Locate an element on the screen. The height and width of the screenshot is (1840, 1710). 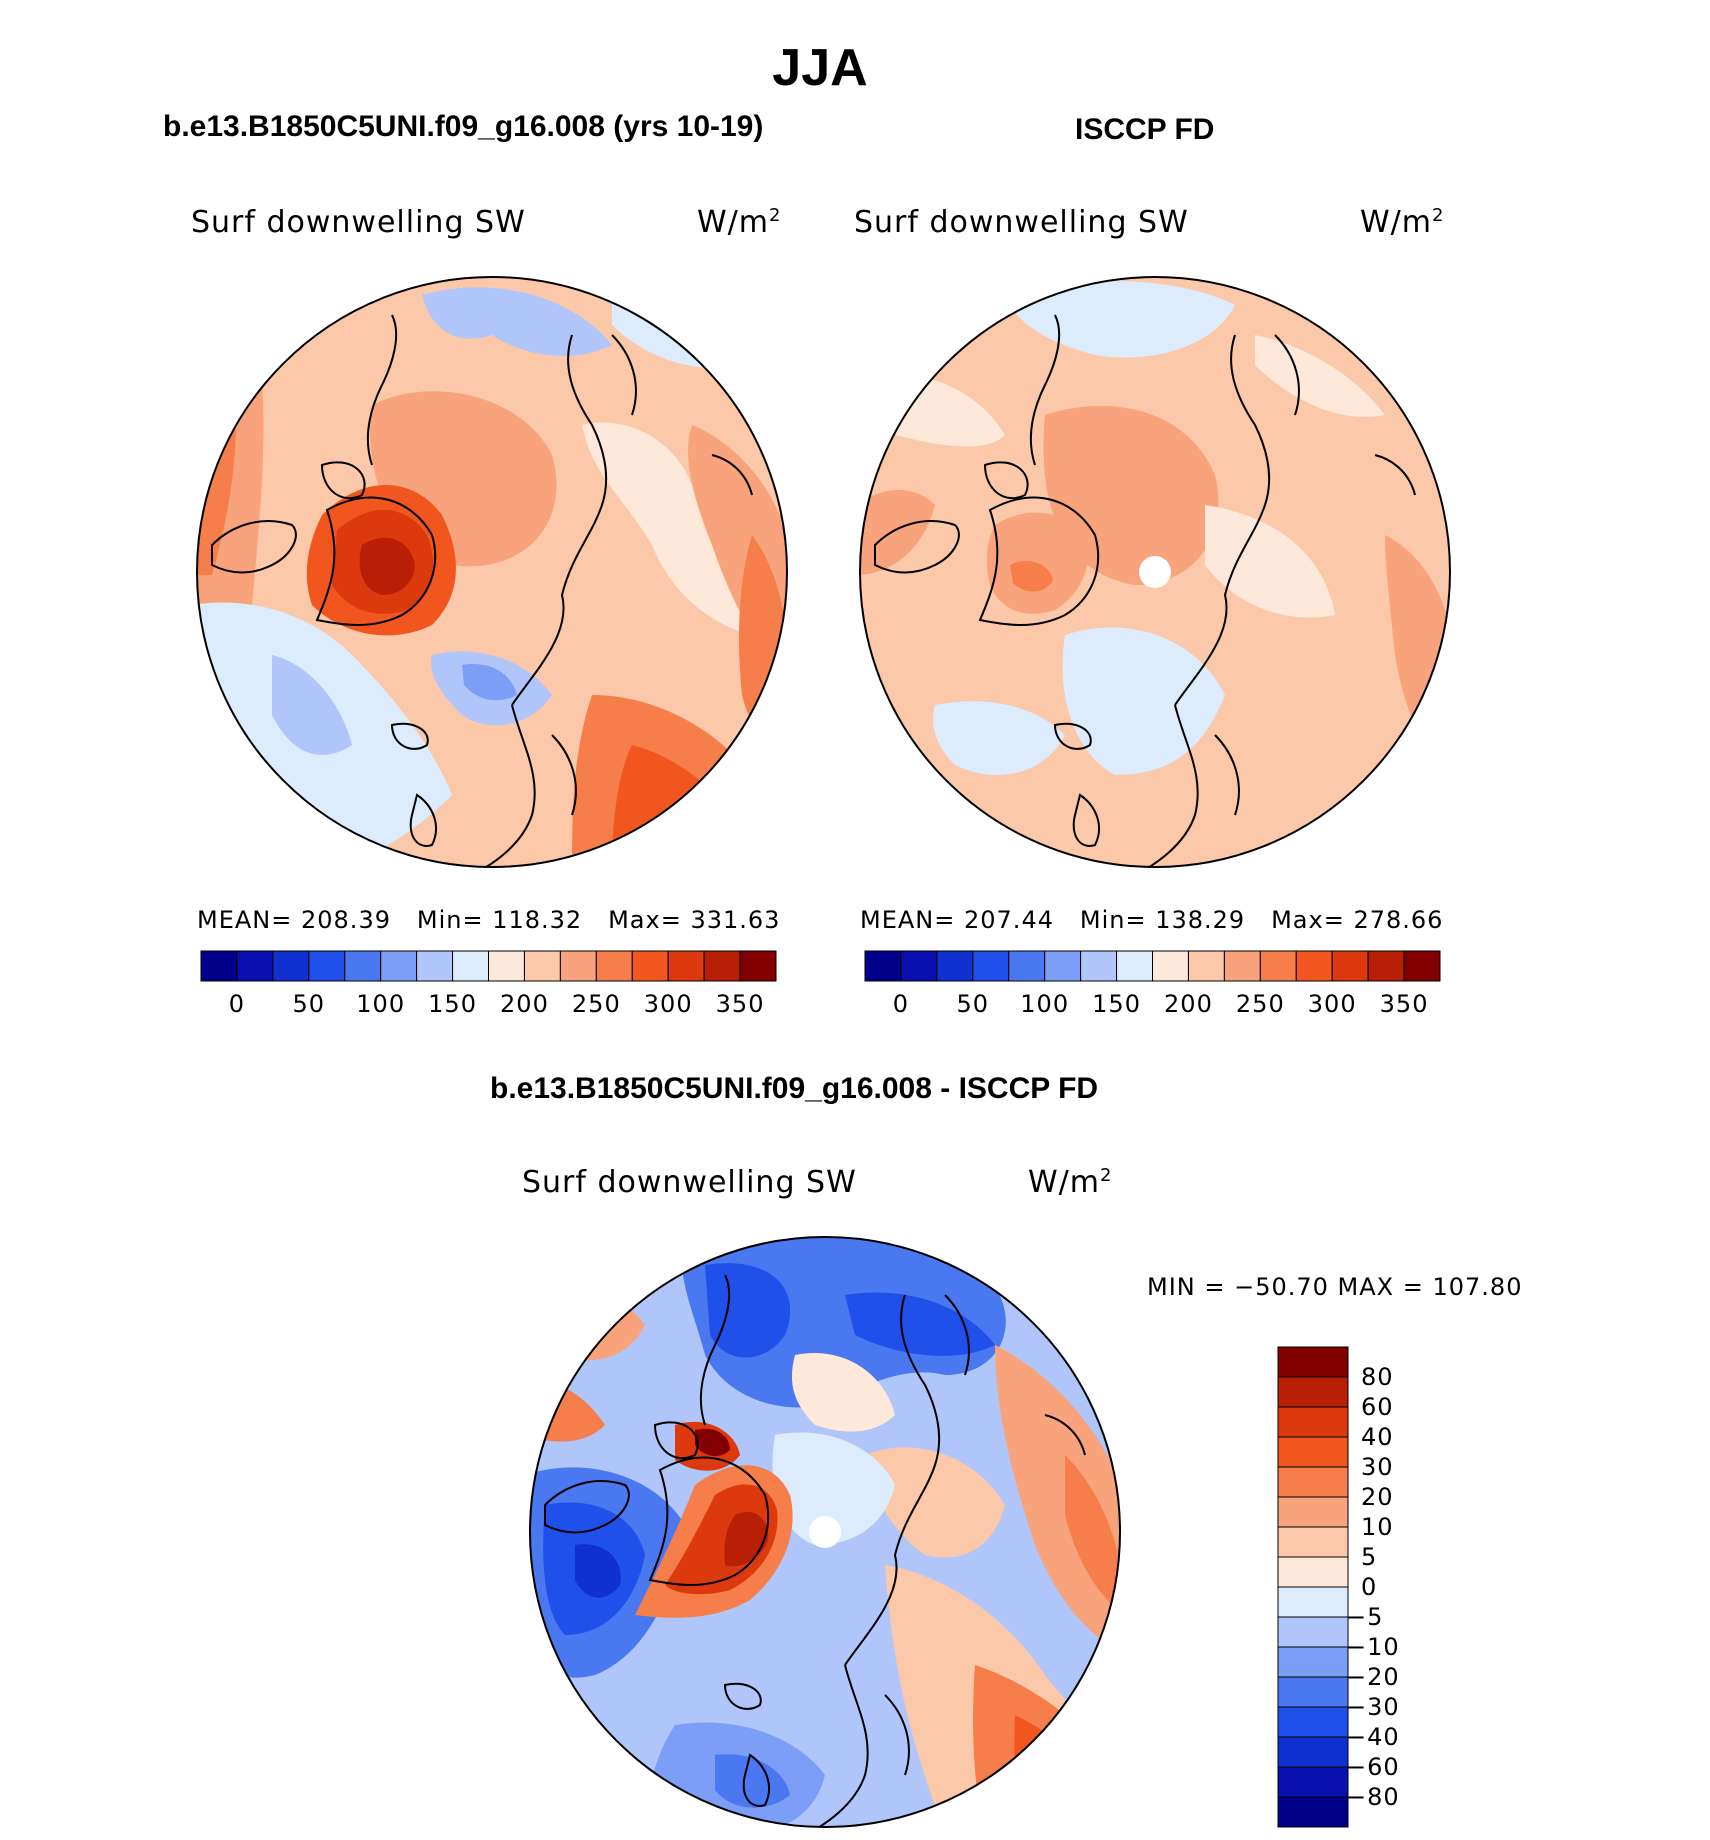
panel-1-title: b.e13.B1850C5UNI.f09_g16.008 (yrs 10-19) is located at coordinates (463, 126).